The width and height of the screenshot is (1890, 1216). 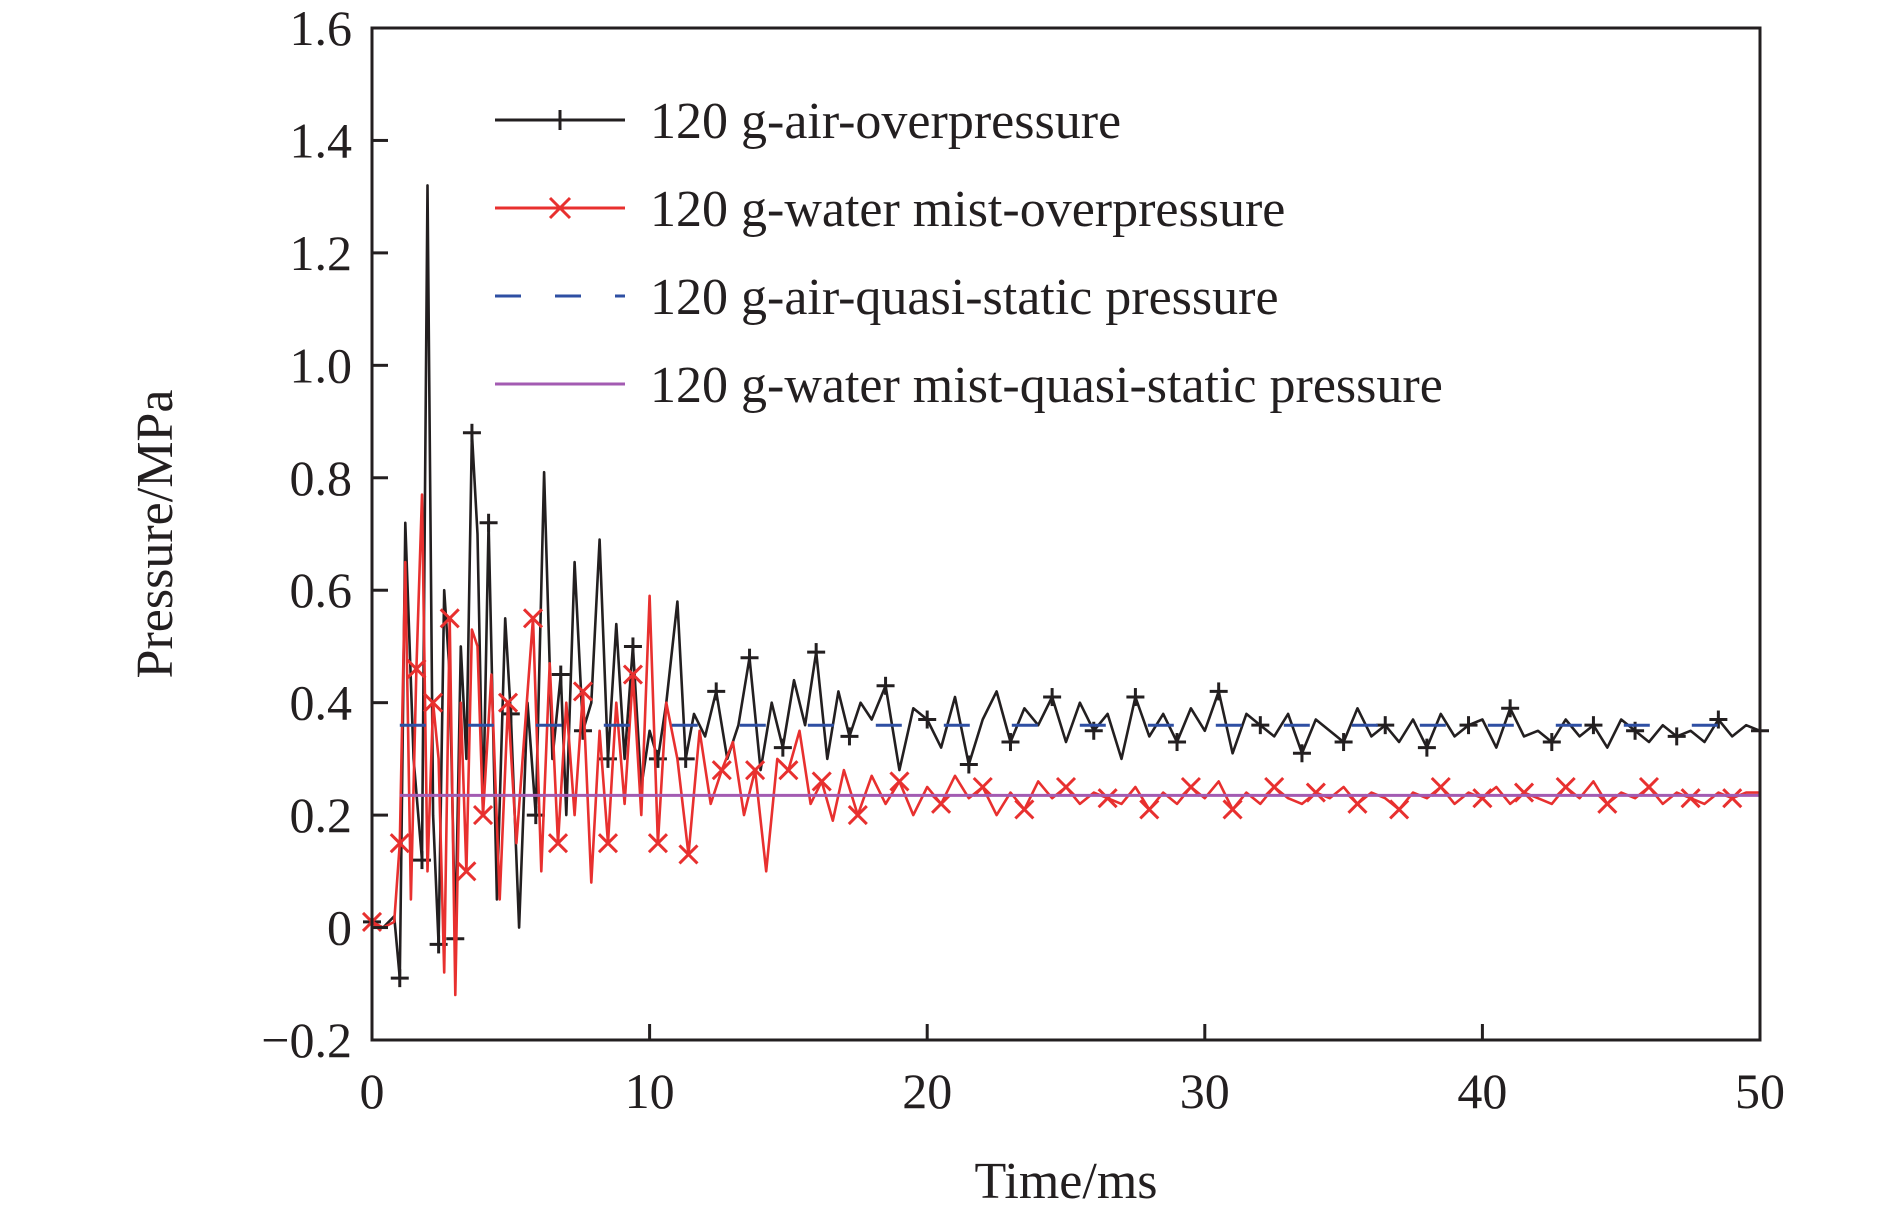 I want to click on y-tick-label: 0.6, so click(x=321, y=590).